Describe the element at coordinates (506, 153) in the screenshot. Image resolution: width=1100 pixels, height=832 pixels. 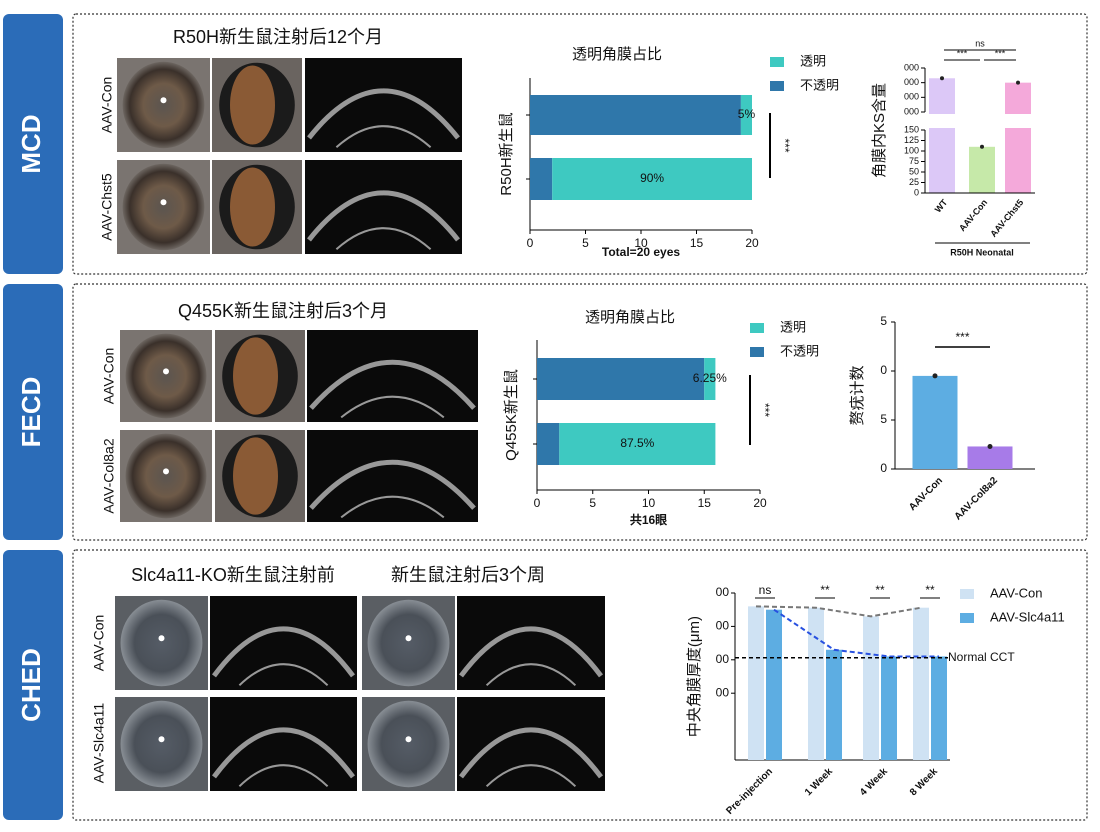
I see `y-axis-label: R50H新生鼠` at that location.